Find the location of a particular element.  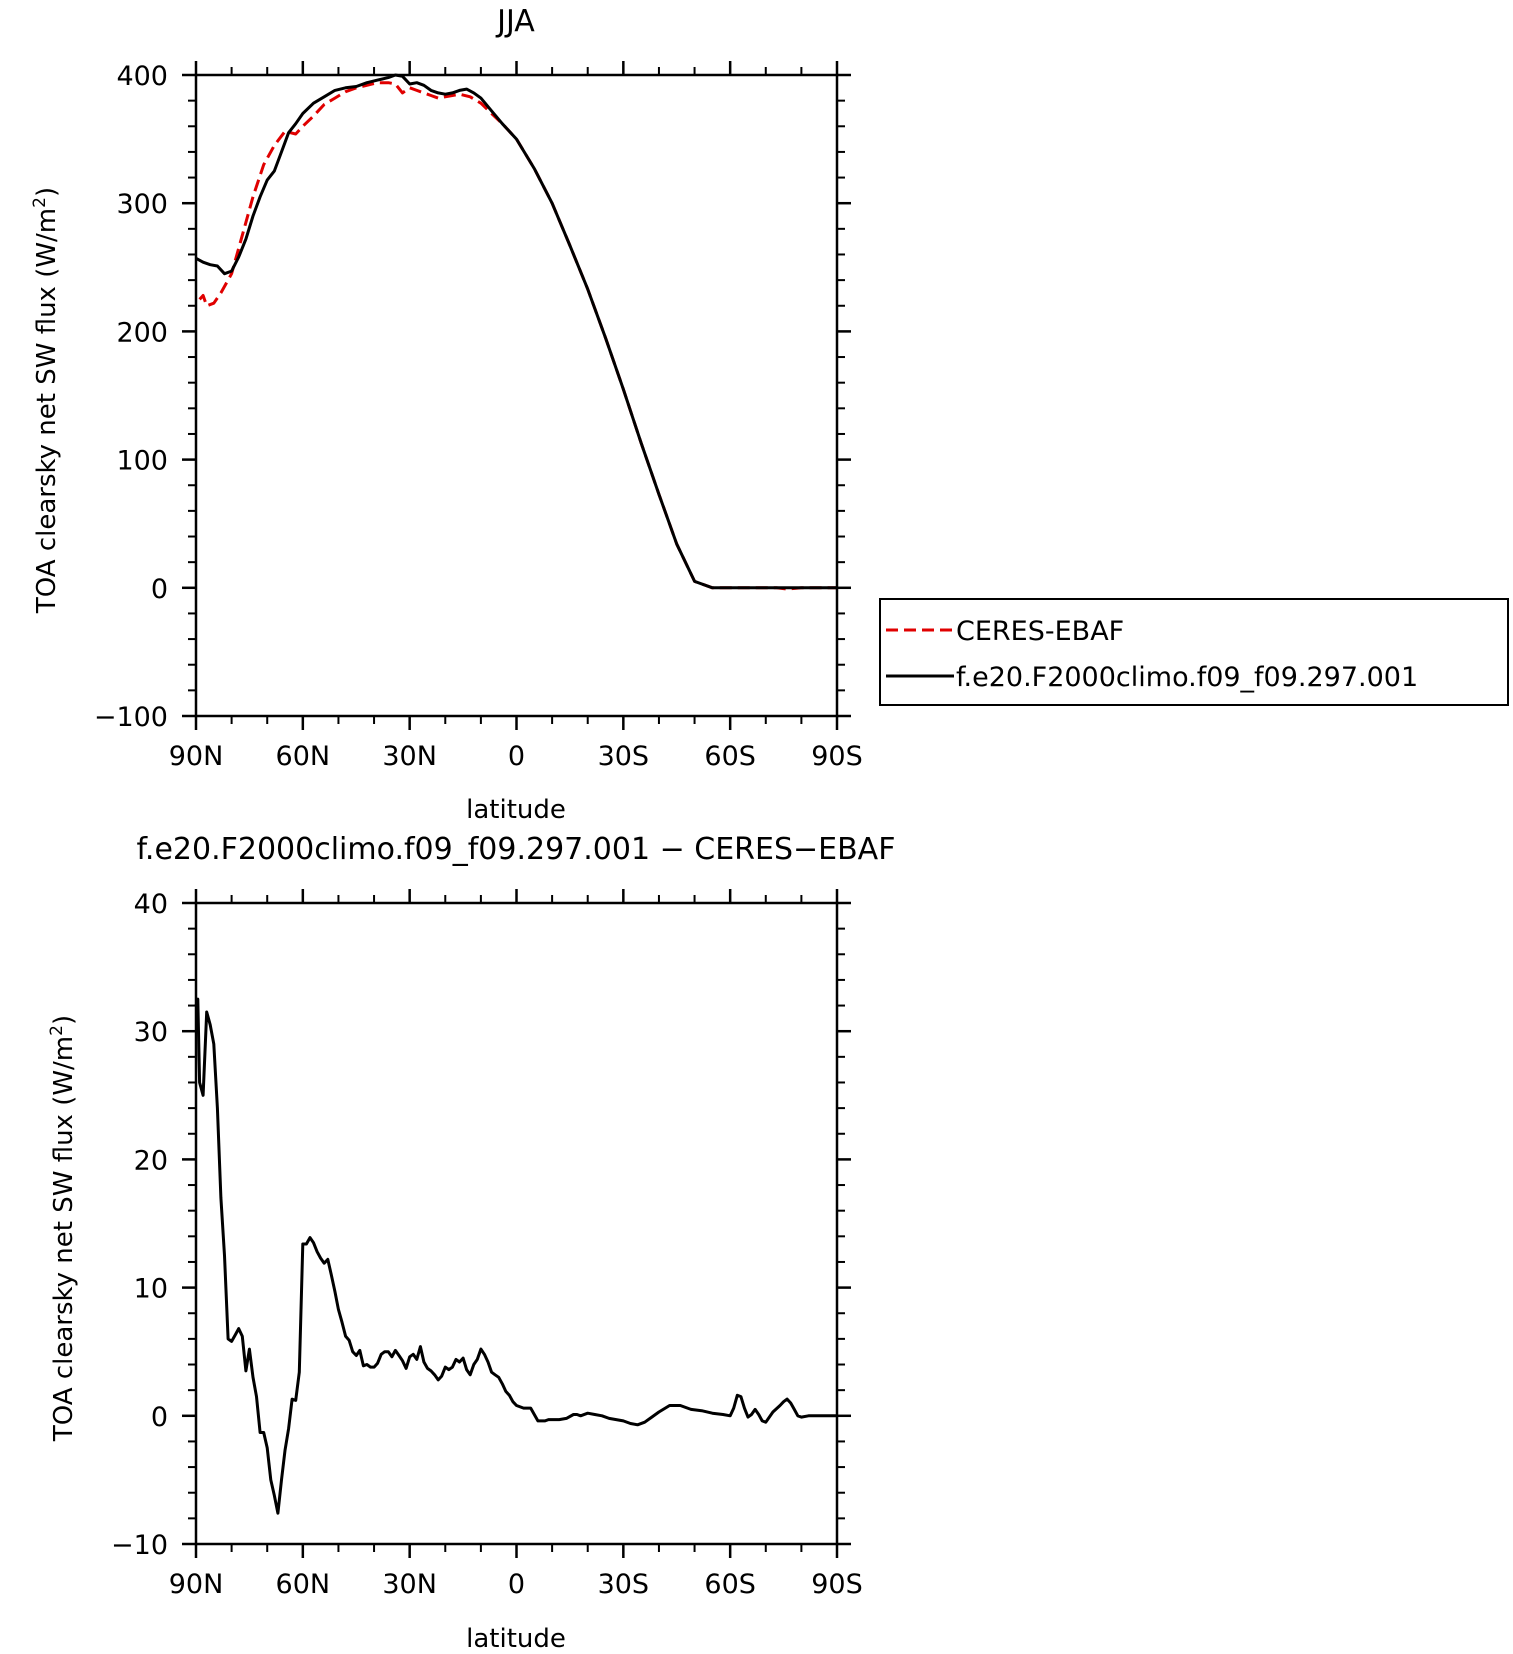

top-y-tick-label: 100 is located at coordinates (142, 461).